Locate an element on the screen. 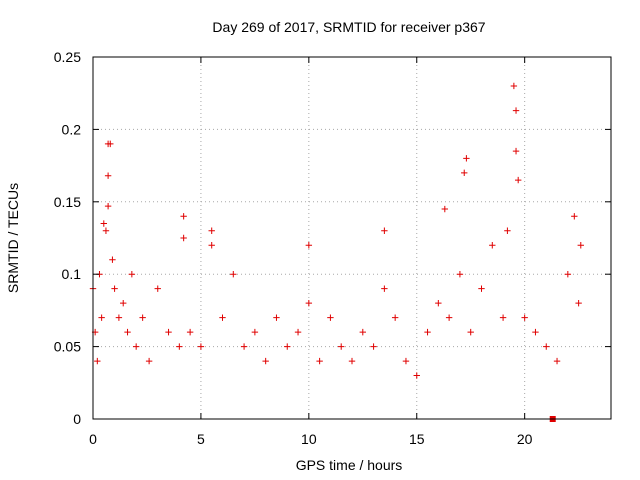 Image resolution: width=640 pixels, height=480 pixels. x-tick-label: 0 is located at coordinates (93, 439).